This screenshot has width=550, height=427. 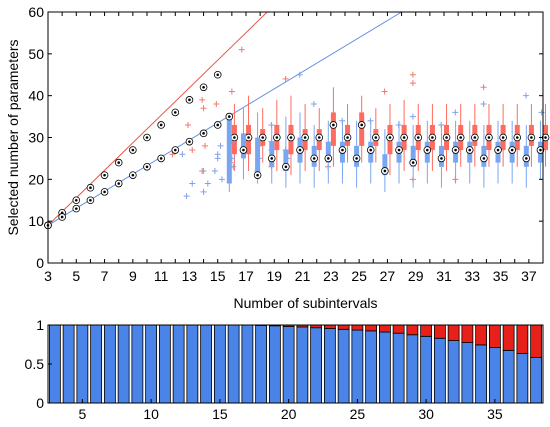 I want to click on y-tick-label: 10, so click(x=36, y=221).